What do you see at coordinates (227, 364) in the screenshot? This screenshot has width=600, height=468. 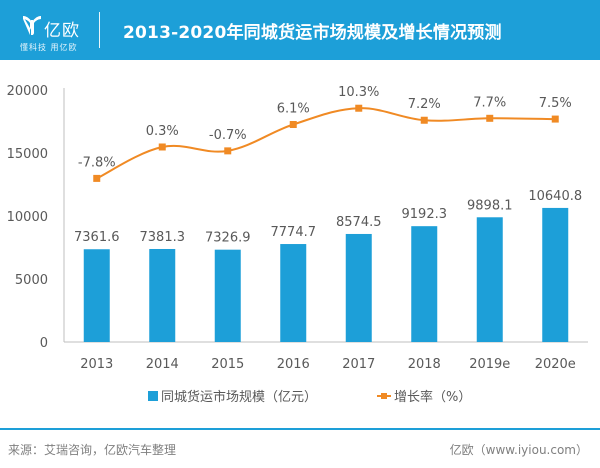 I see `x-tick-label: 2015` at bounding box center [227, 364].